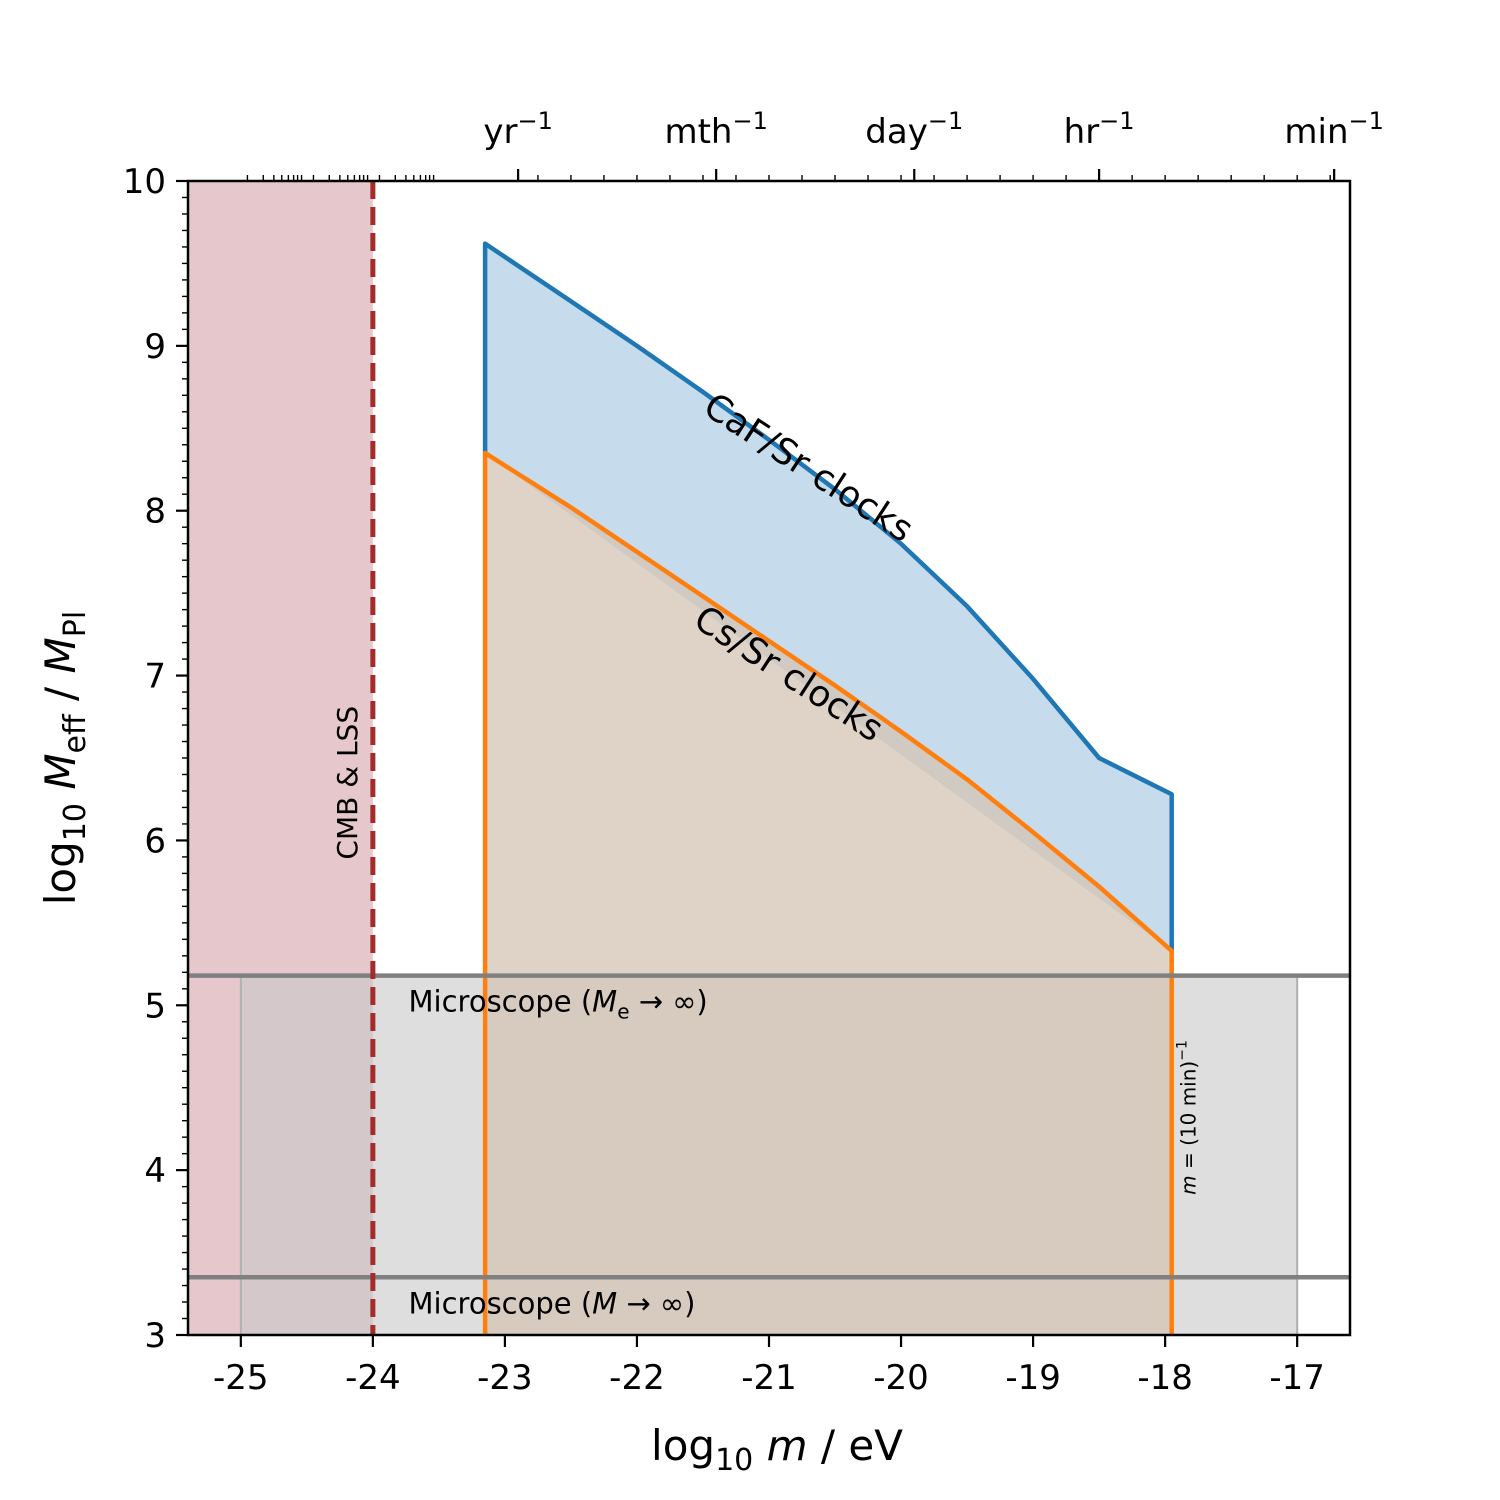 The image size is (1500, 1500). What do you see at coordinates (896, 132) in the screenshot?
I see `top-axis-label-base: day` at bounding box center [896, 132].